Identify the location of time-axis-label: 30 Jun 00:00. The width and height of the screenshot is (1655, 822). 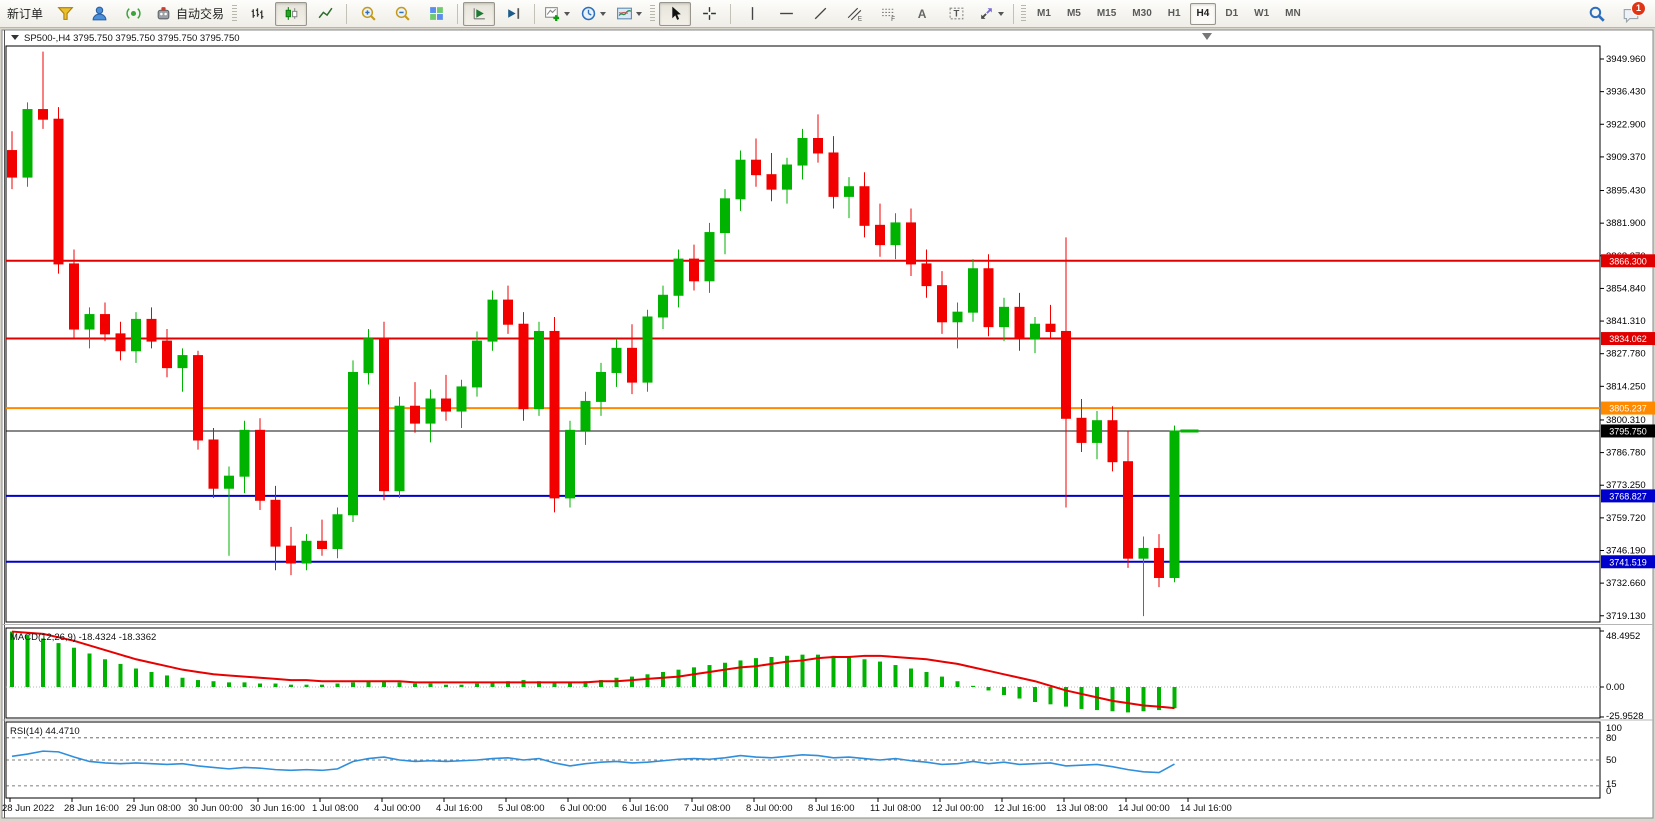
(215, 808).